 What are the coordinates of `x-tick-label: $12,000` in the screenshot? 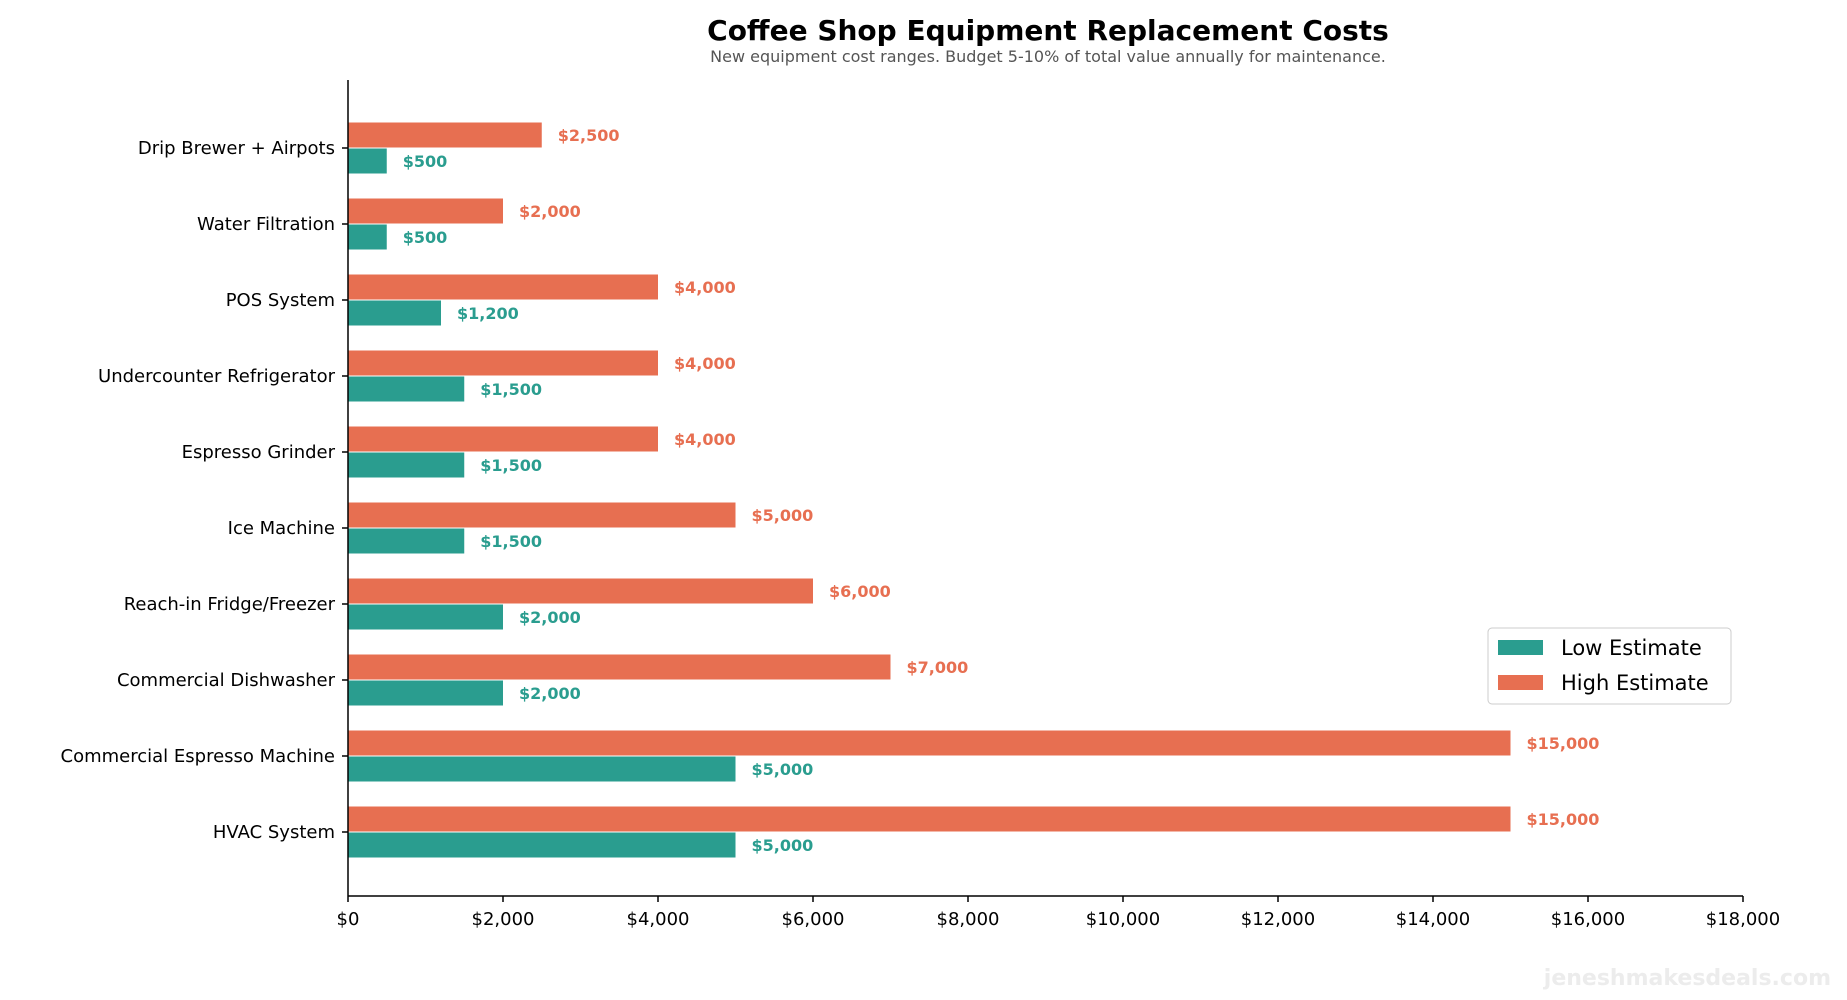 It's located at (1278, 919).